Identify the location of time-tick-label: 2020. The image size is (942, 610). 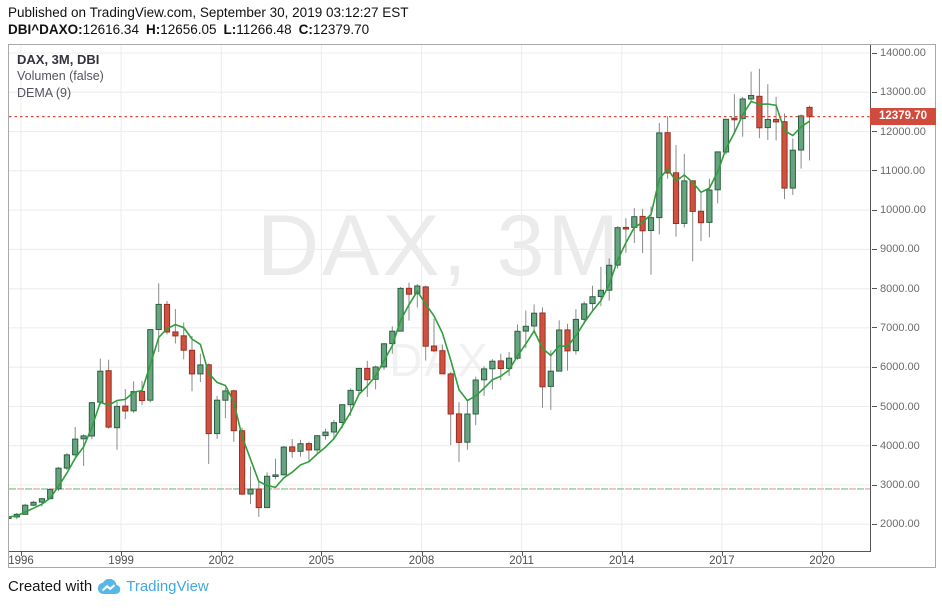
(822, 561).